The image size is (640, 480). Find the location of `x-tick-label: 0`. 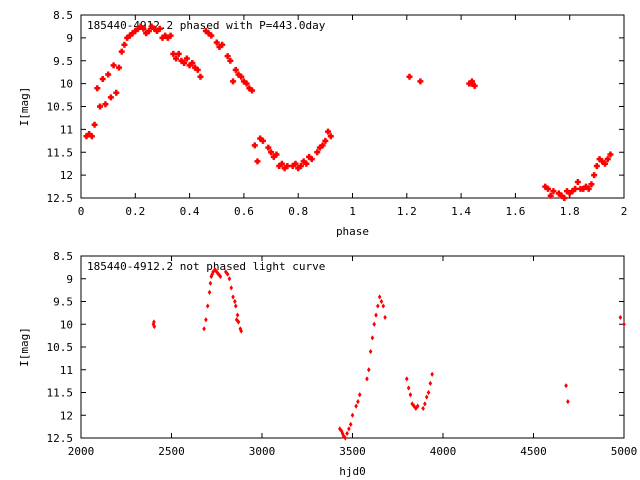

x-tick-label: 0 is located at coordinates (81, 211).